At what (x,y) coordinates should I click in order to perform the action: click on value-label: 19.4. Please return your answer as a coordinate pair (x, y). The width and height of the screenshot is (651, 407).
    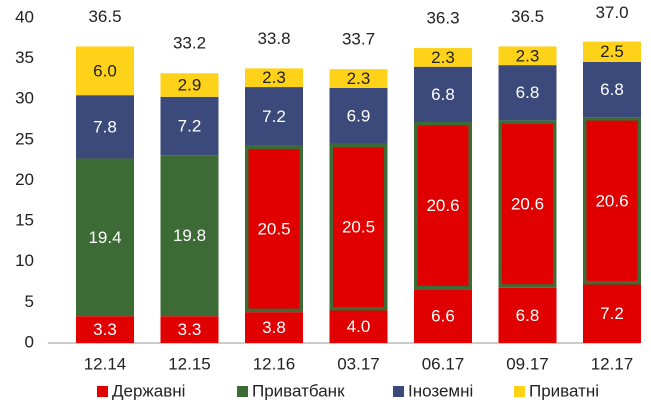
    Looking at the image, I should click on (104, 237).